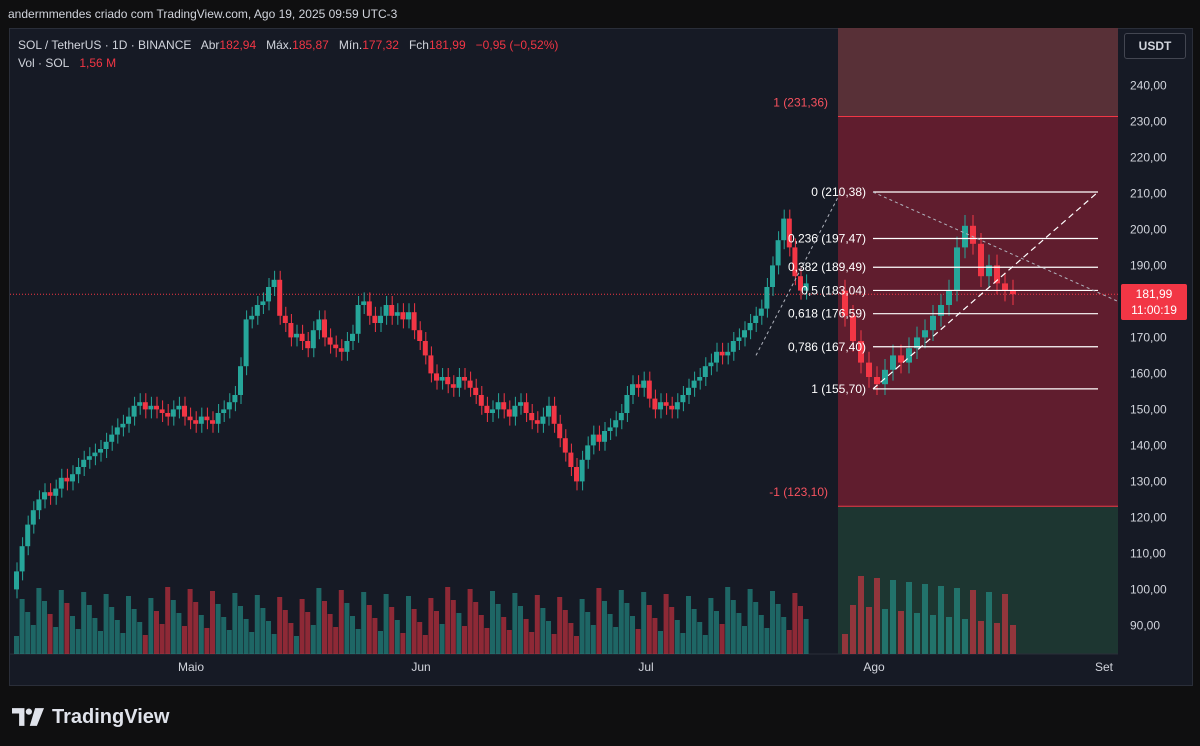 The image size is (1200, 746). What do you see at coordinates (210, 45) in the screenshot?
I see `open-label: Abr` at bounding box center [210, 45].